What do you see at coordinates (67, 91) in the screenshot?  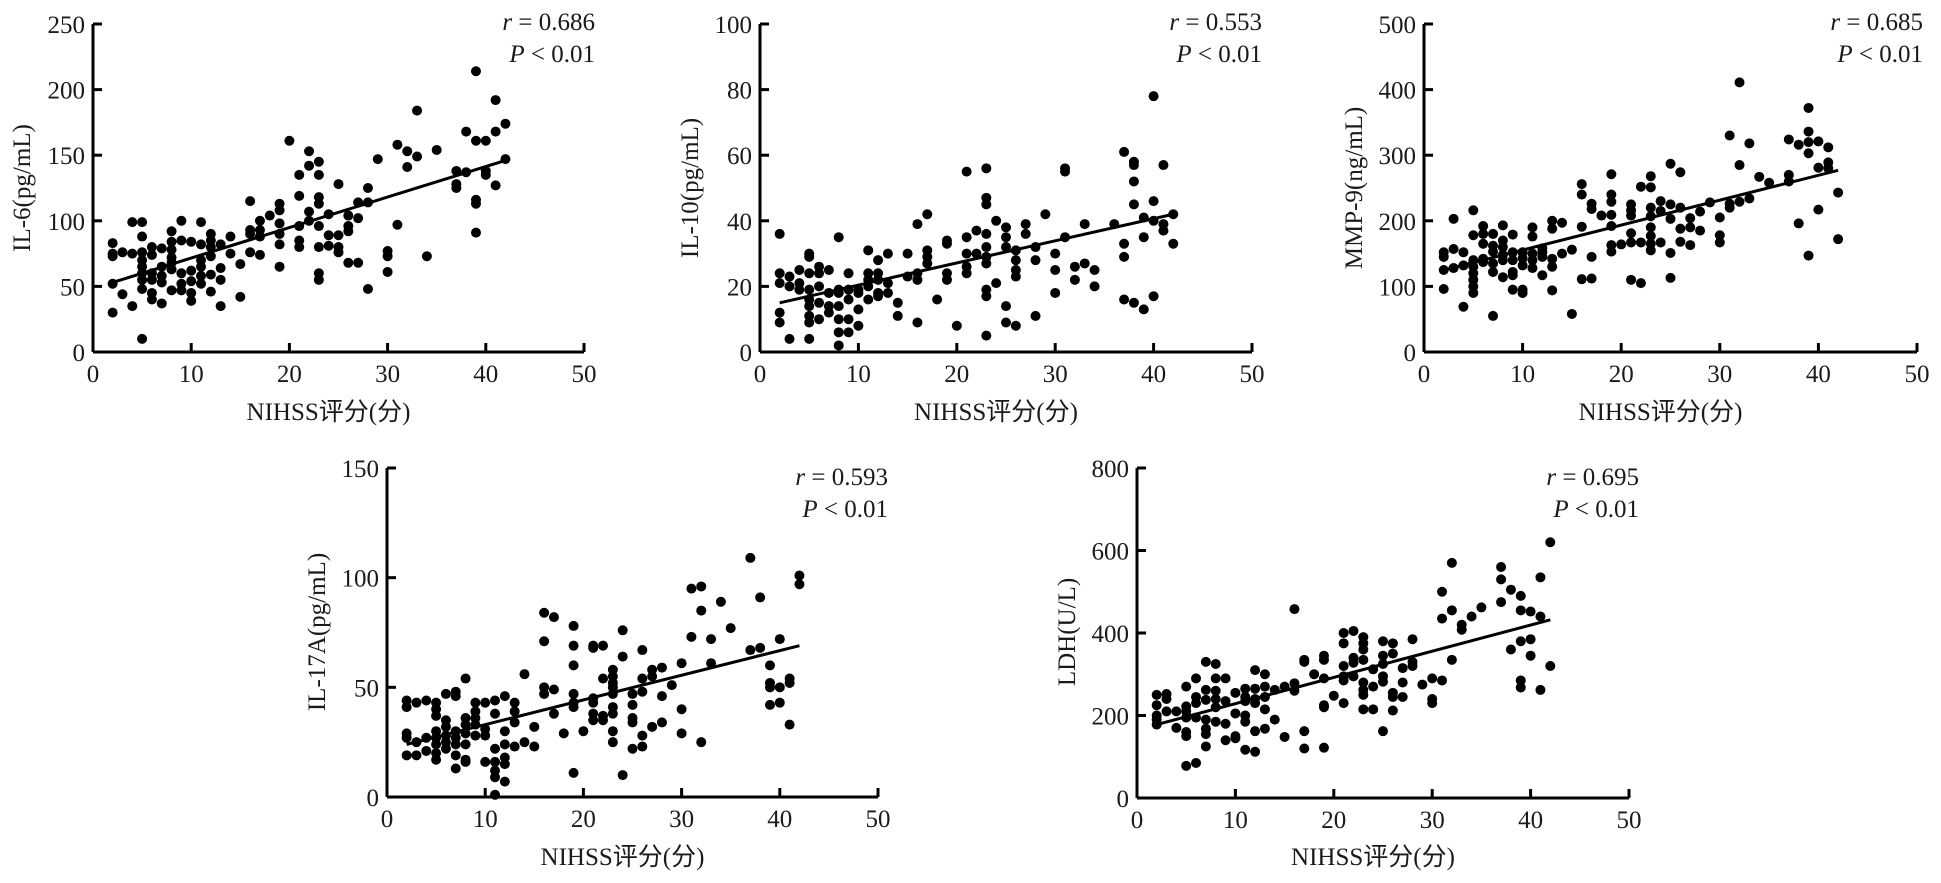 I see `y-tick-label: 200` at bounding box center [67, 91].